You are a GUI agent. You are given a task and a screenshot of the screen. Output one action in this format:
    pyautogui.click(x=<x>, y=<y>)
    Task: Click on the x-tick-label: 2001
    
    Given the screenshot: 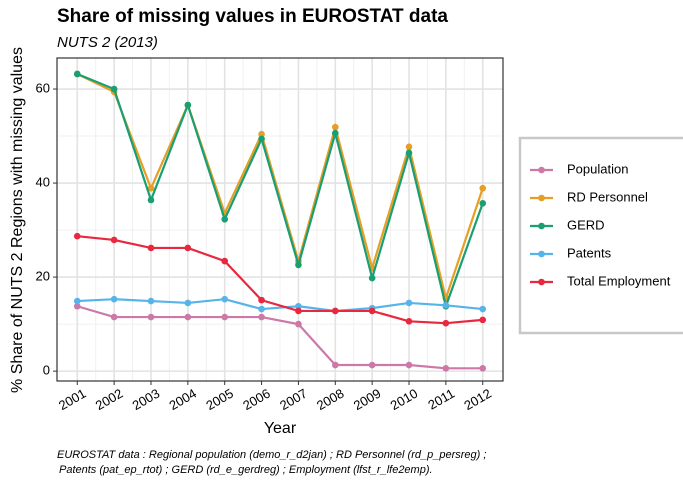 What is the action you would take?
    pyautogui.click(x=72, y=399)
    